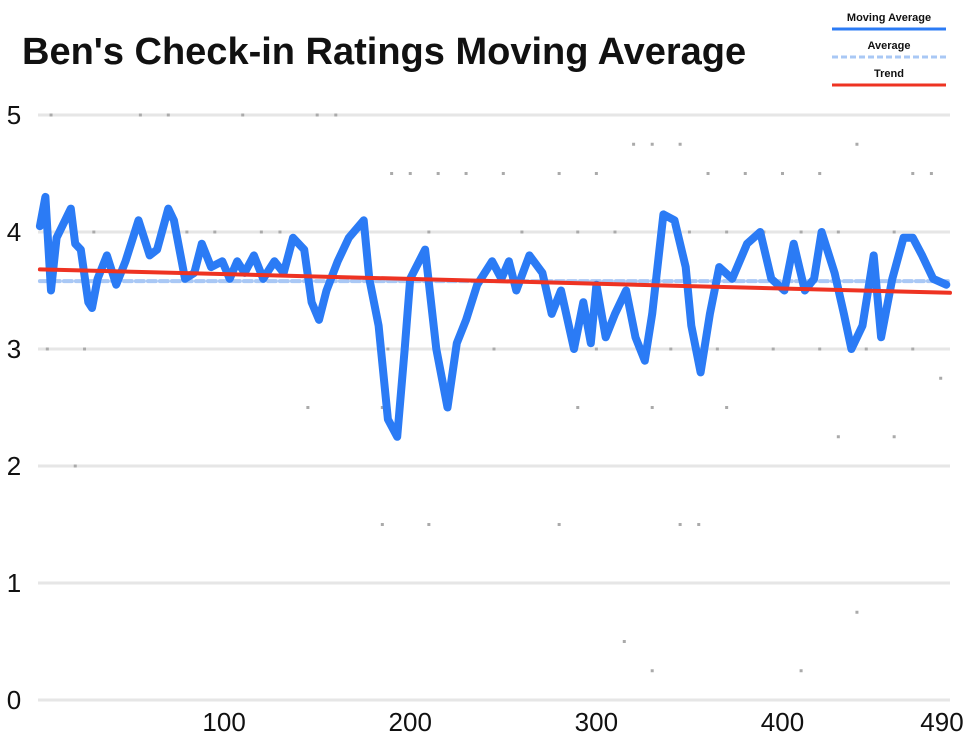 Image resolution: width=973 pixels, height=743 pixels. I want to click on x-tick-label: 400, so click(782, 722).